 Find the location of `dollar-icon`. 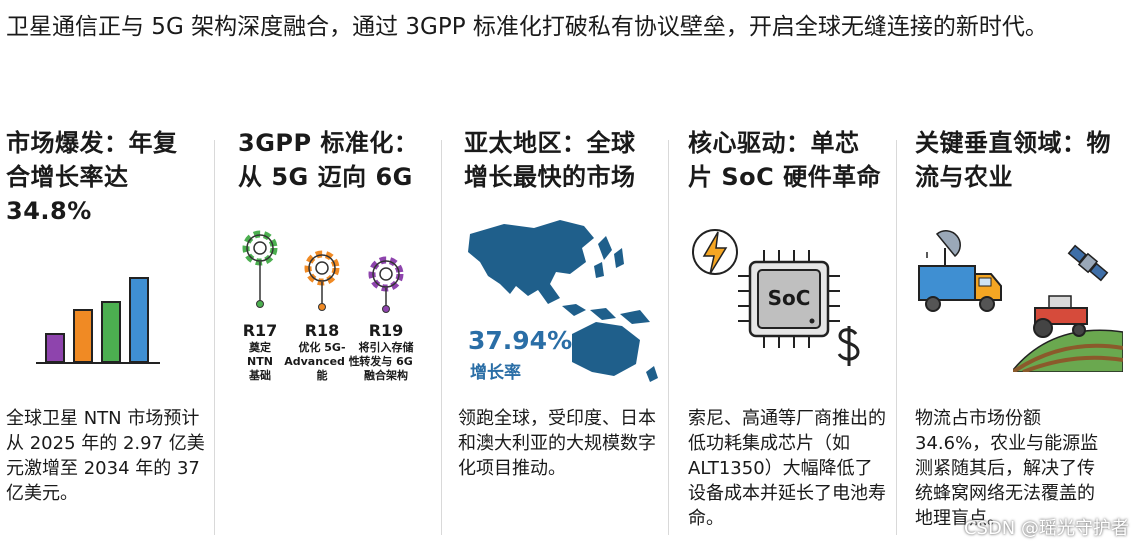

dollar-icon is located at coordinates (848, 346).